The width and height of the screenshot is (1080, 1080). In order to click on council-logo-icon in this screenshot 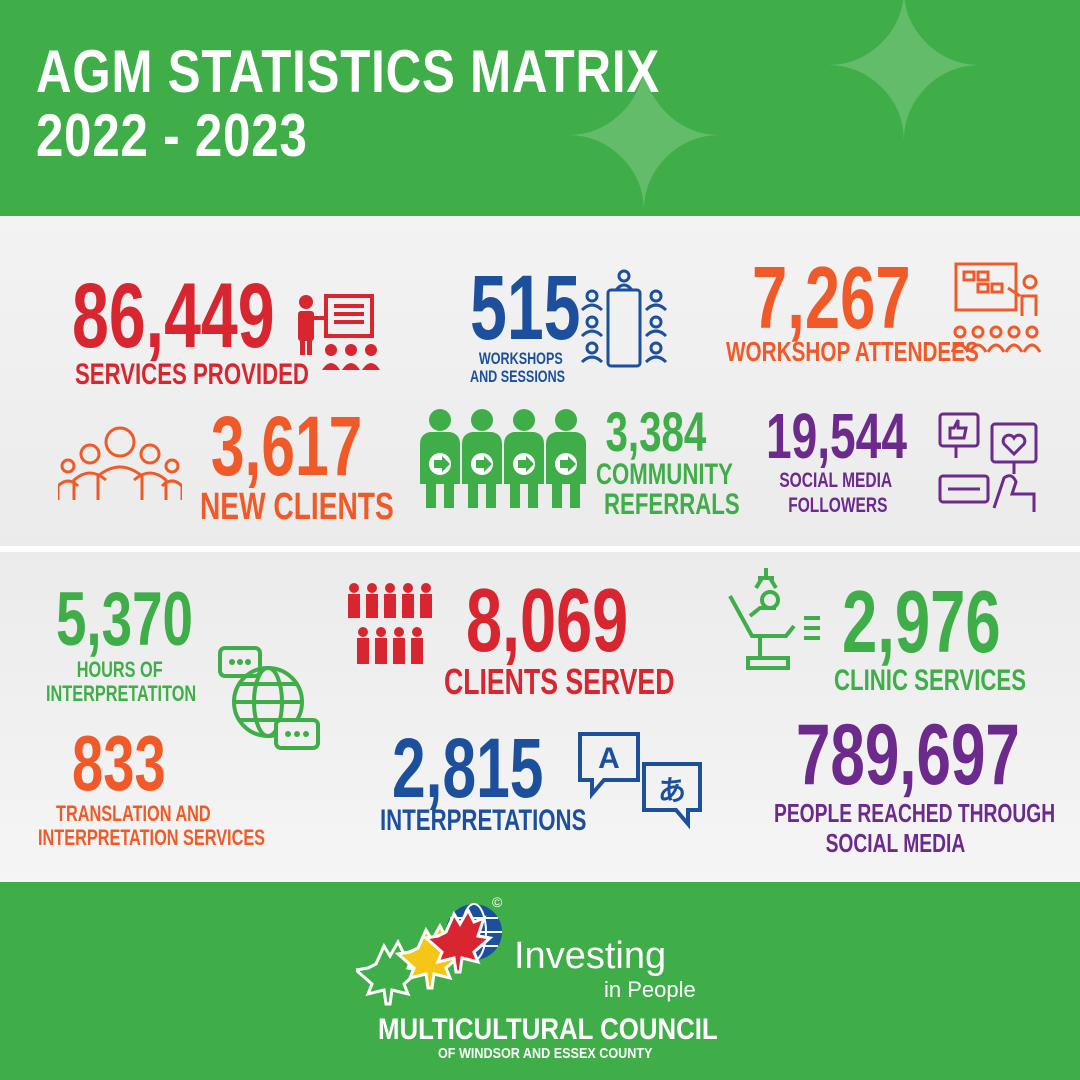, I will do `click(429, 954)`.